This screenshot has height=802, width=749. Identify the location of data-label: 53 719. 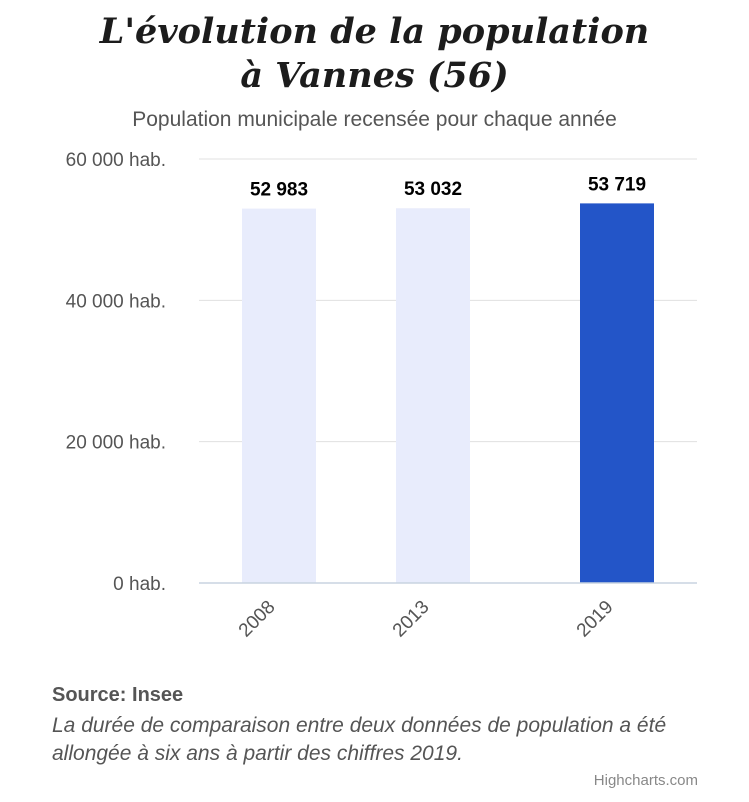
(617, 184).